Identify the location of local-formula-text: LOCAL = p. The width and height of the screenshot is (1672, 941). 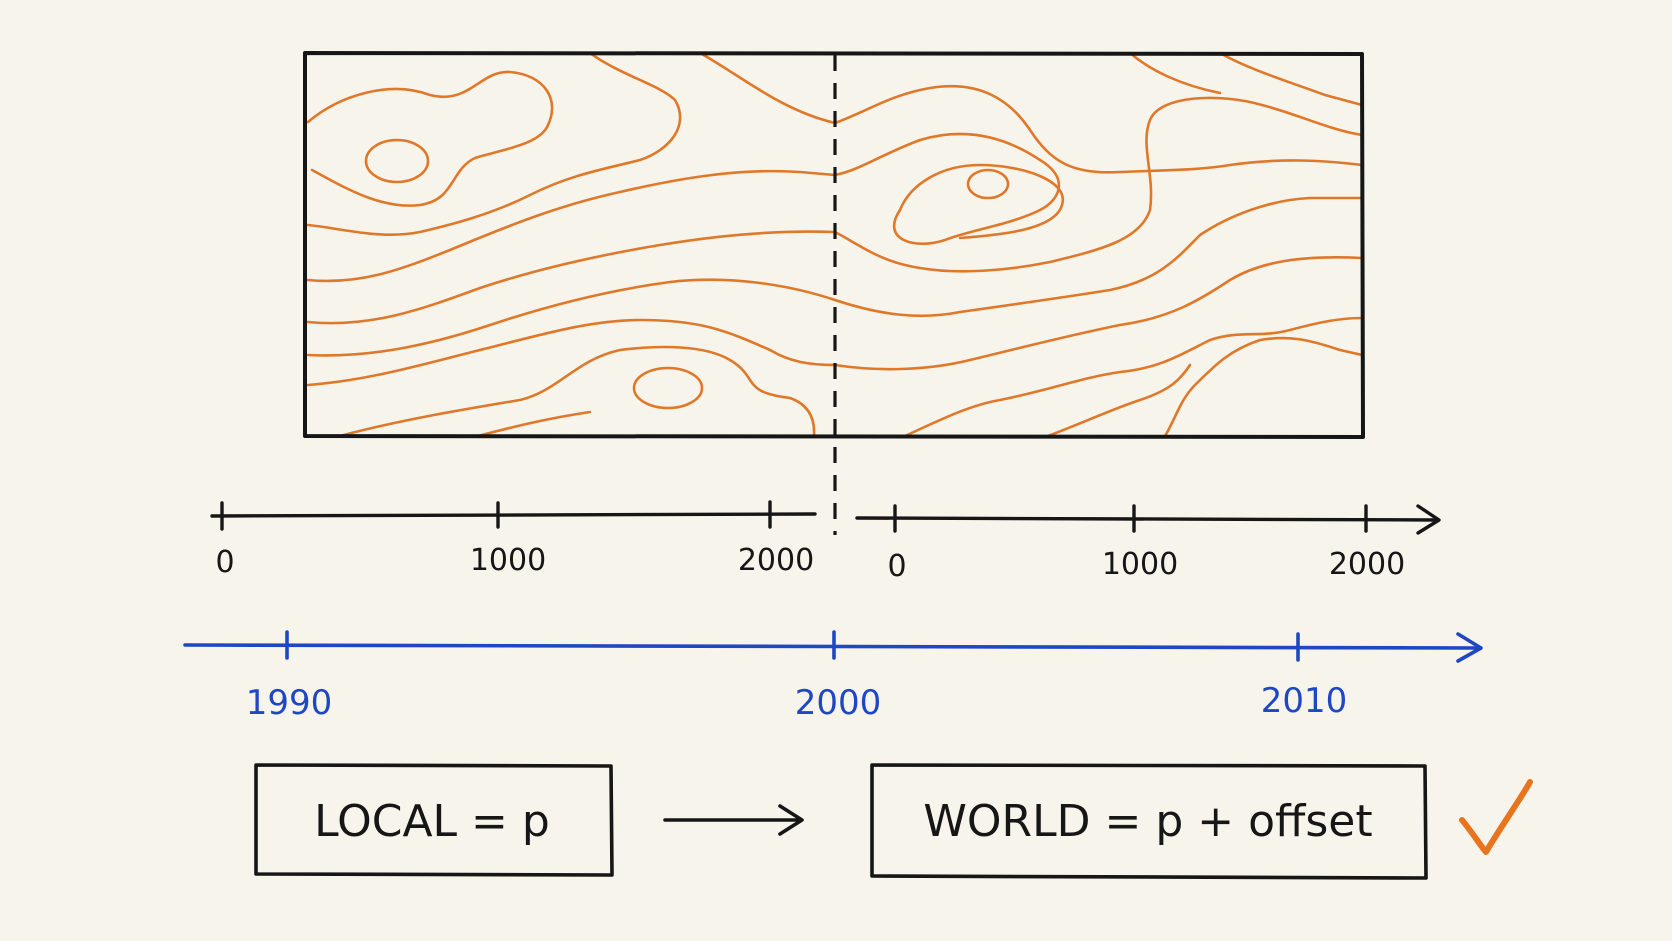
(432, 821).